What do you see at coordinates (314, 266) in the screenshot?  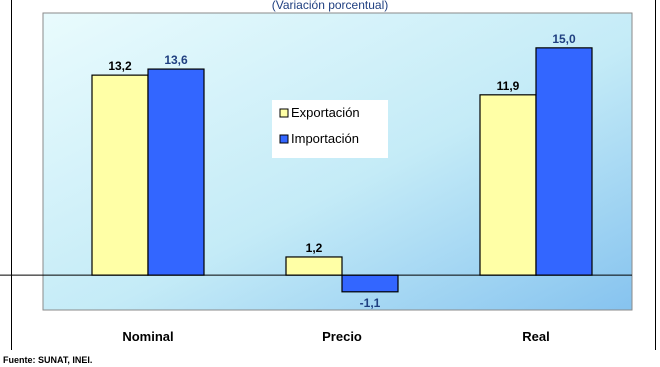 I see `bar-precio-exportación` at bounding box center [314, 266].